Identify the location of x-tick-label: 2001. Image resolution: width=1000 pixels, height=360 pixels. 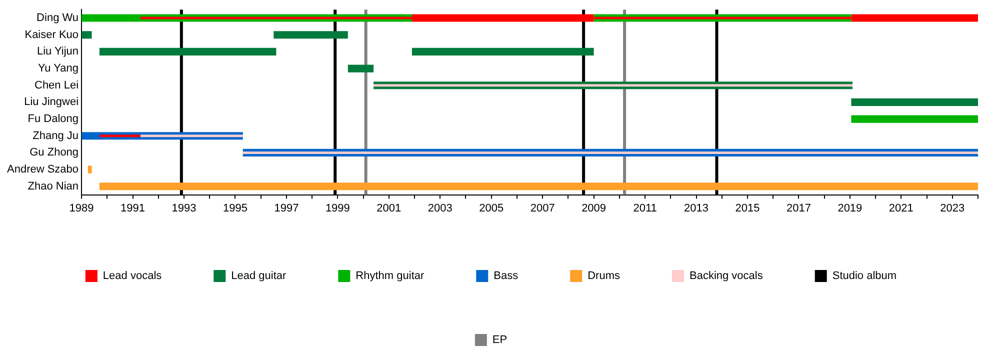
(389, 208).